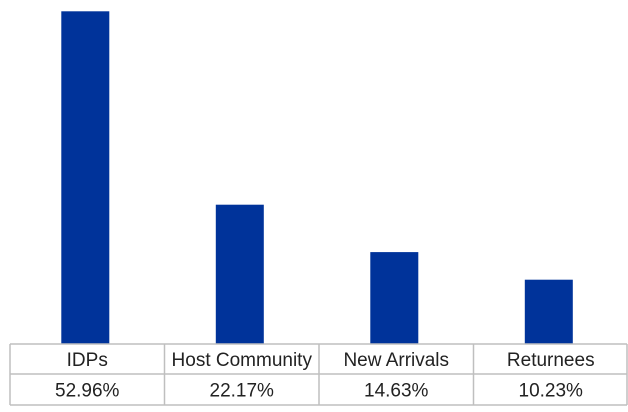 The width and height of the screenshot is (628, 412). I want to click on bar-new-arrivals, so click(394, 298).